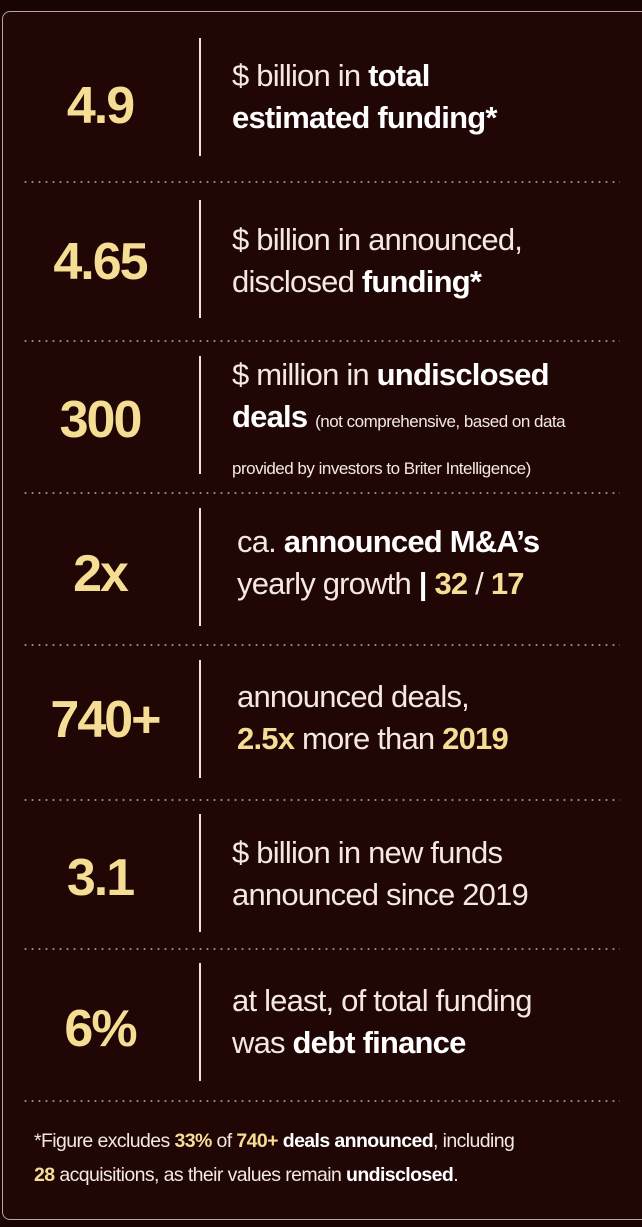  Describe the element at coordinates (440, 421) in the screenshot. I see `desc-note: (not comprehensive, based on data` at that location.